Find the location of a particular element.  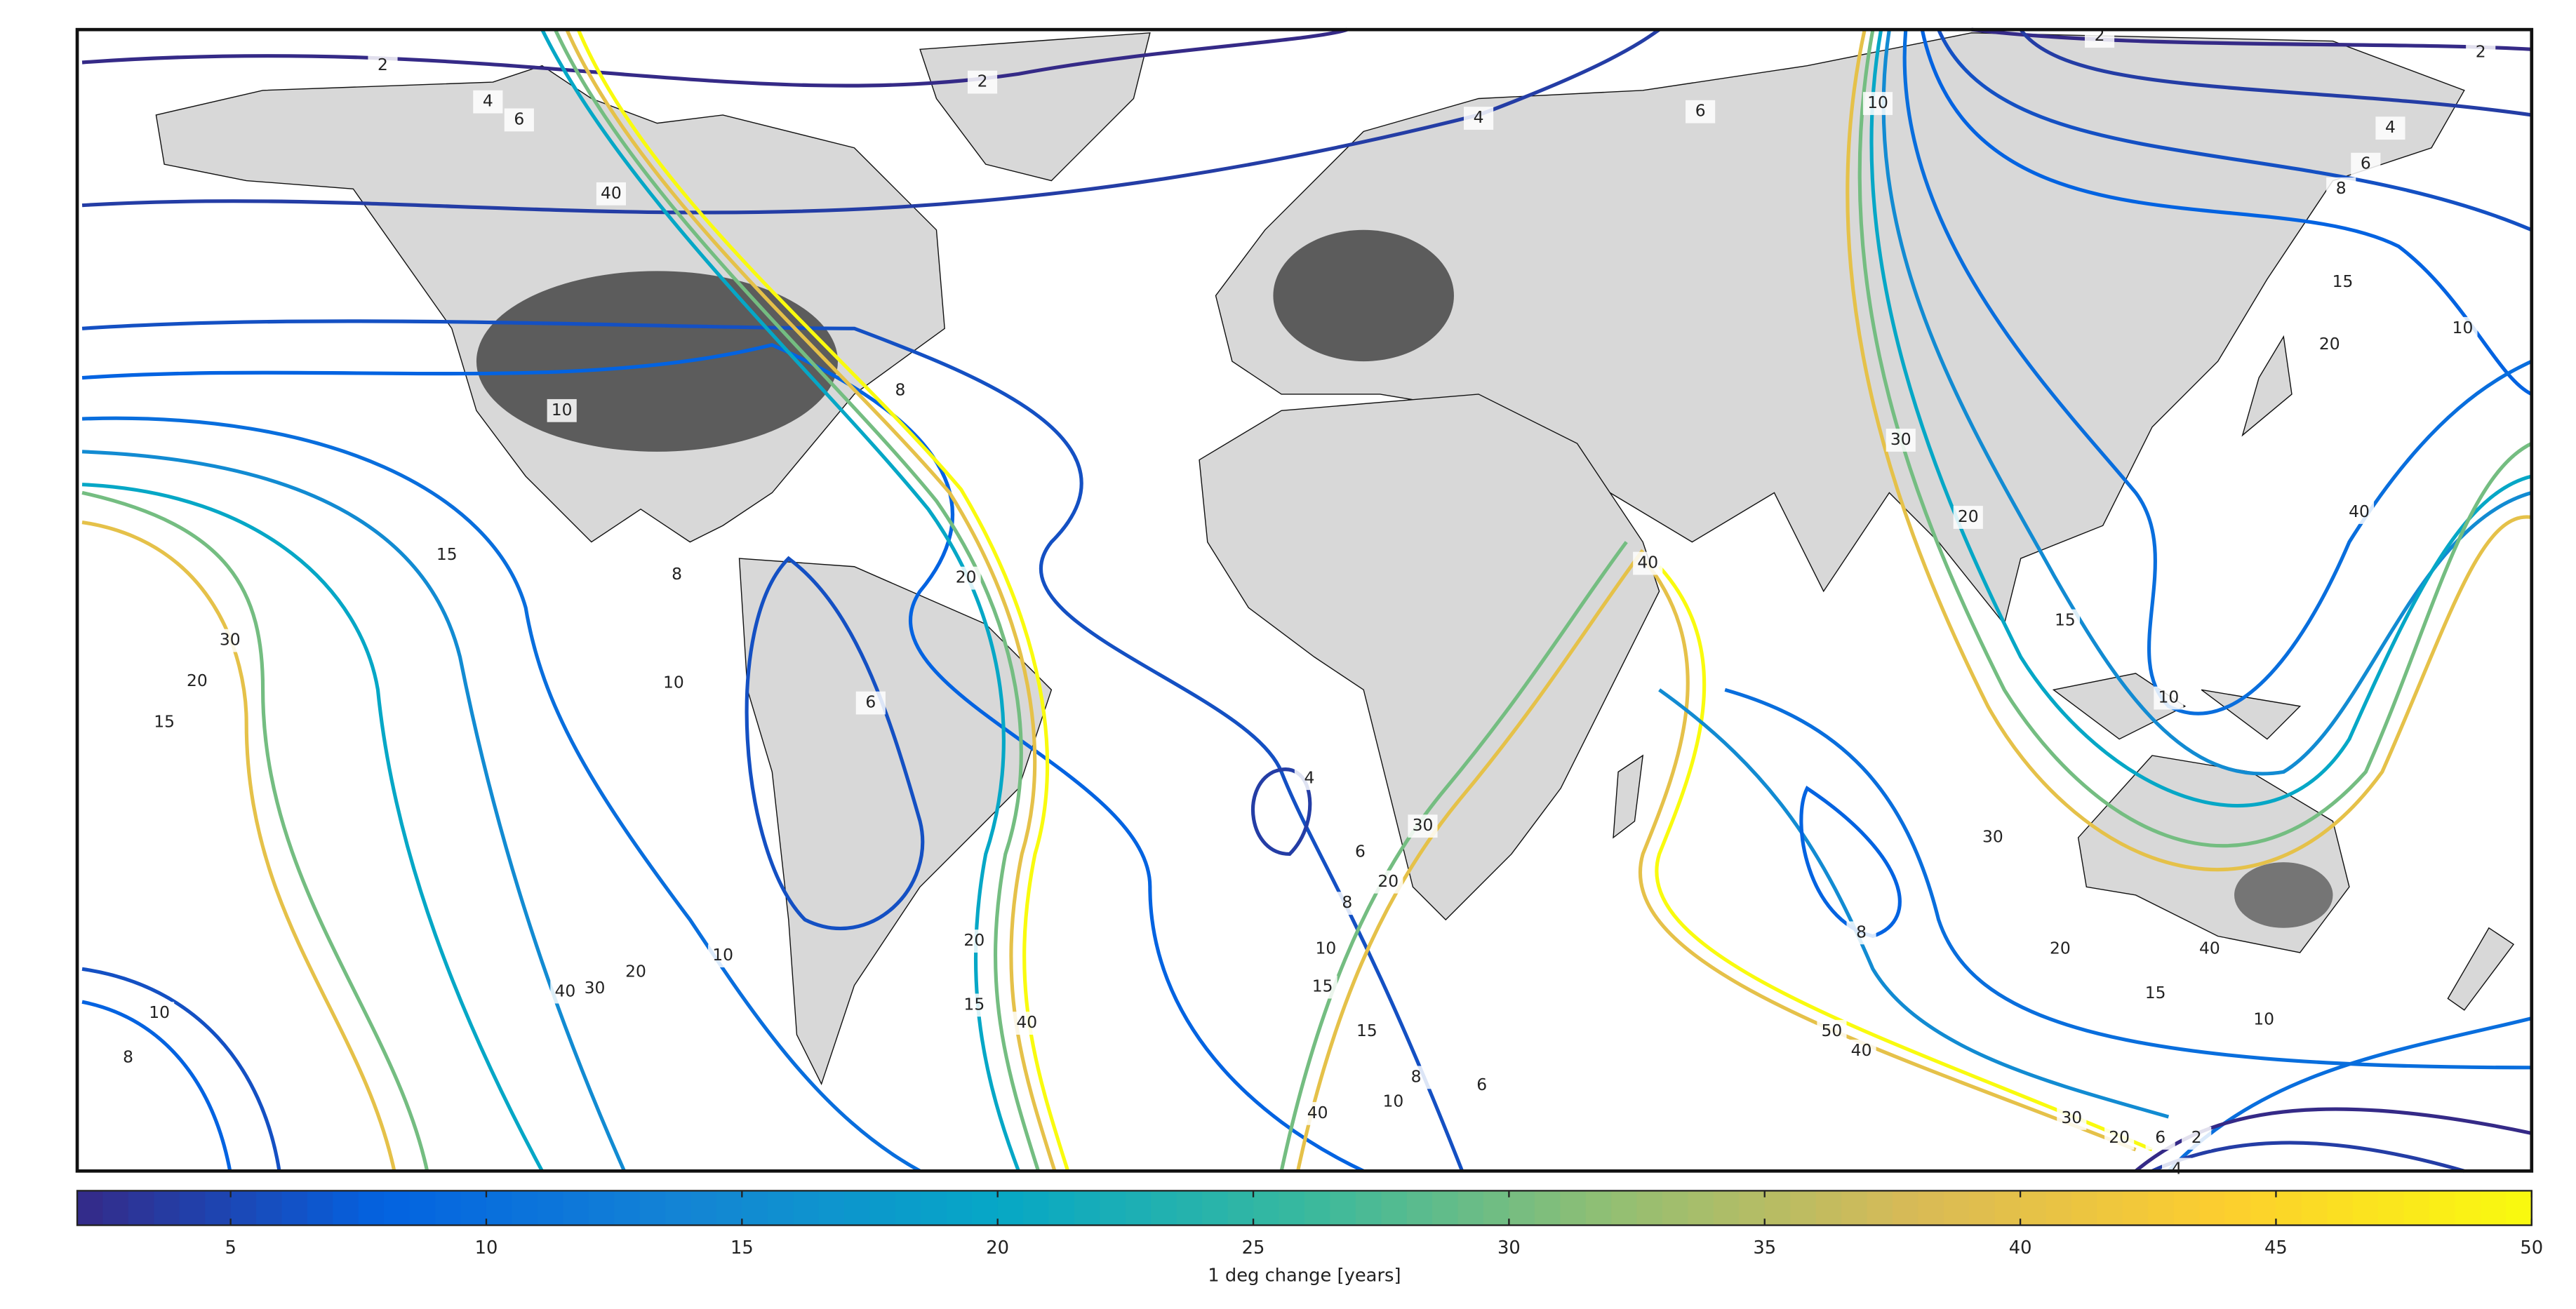

madagascar is located at coordinates (1628, 797).